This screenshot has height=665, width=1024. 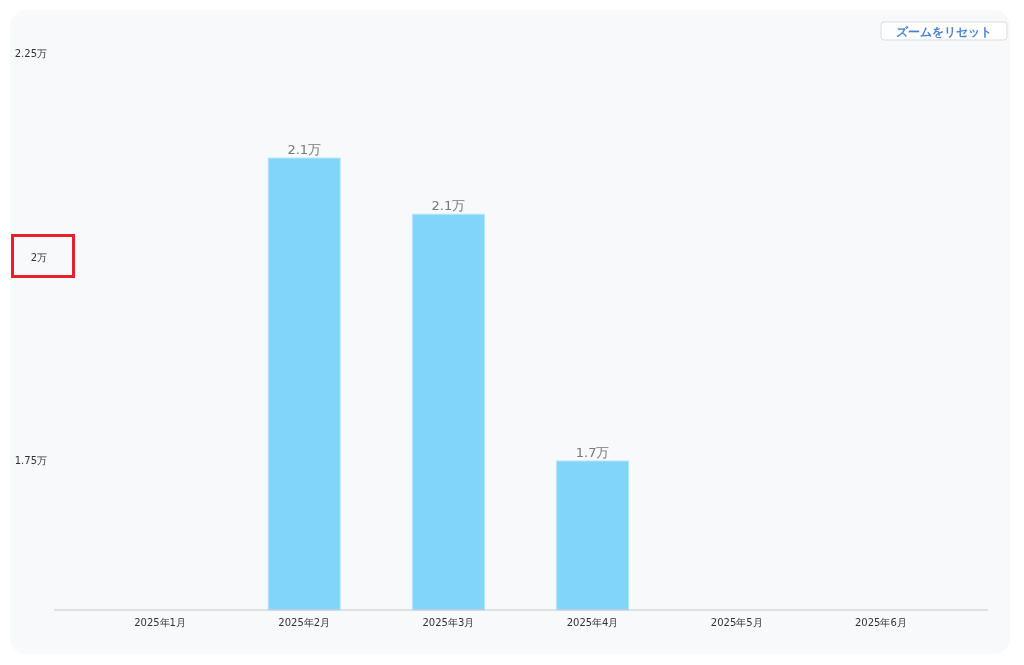 I want to click on x-tick-label: 2025年4月, so click(x=592, y=622).